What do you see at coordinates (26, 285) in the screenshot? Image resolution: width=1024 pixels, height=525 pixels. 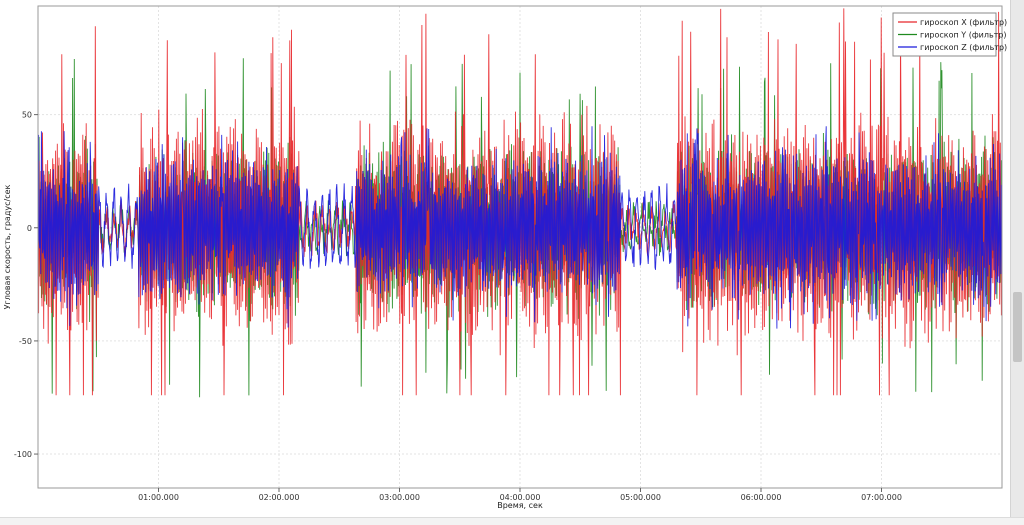 I see `y-axis-ticks: 50 0 -50 -100` at bounding box center [26, 285].